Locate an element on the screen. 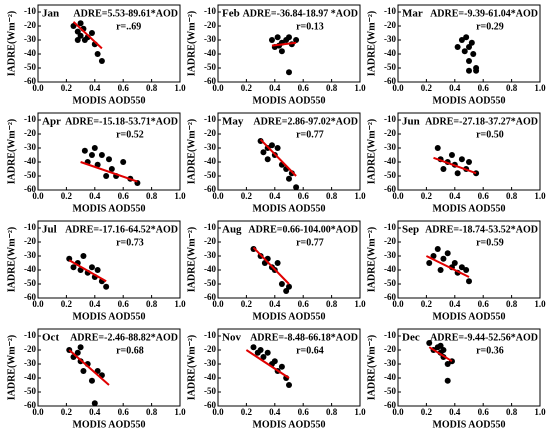 The height and width of the screenshot is (431, 550). r-value: r=0.50 is located at coordinates (490, 134).